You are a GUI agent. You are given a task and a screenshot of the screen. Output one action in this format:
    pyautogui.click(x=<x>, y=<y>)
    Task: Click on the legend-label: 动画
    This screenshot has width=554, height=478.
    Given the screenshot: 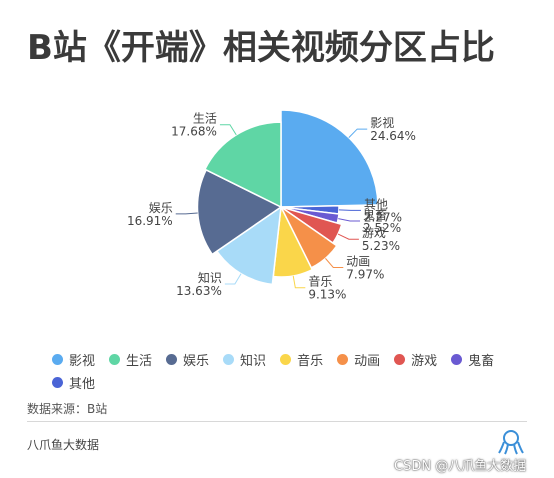 What is the action you would take?
    pyautogui.click(x=367, y=361)
    